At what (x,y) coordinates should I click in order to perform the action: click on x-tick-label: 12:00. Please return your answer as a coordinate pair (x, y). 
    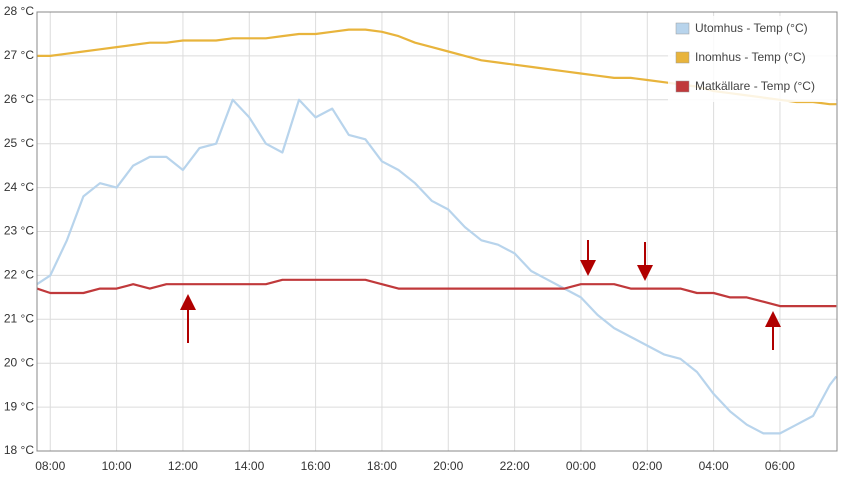
    Looking at the image, I should click on (183, 466).